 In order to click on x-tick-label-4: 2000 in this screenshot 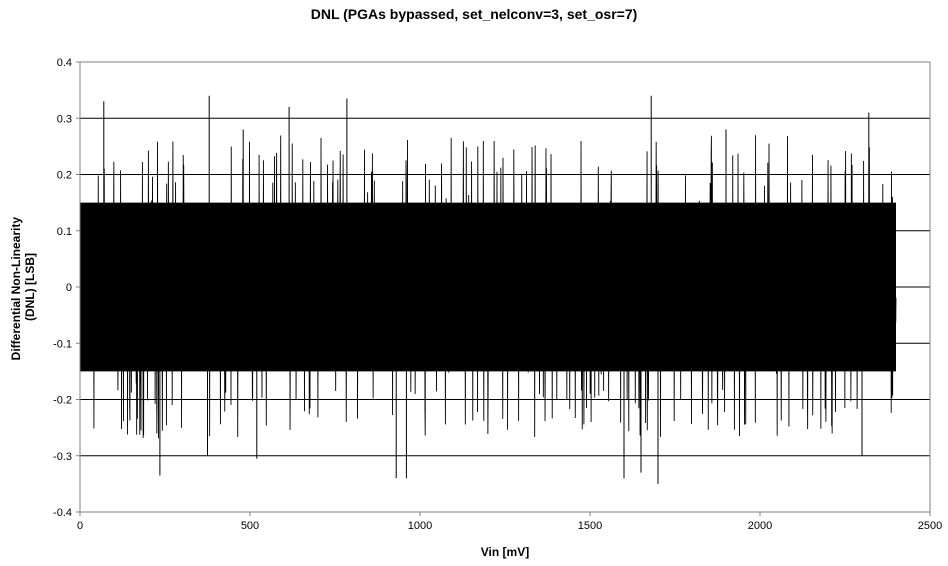, I will do `click(760, 526)`.